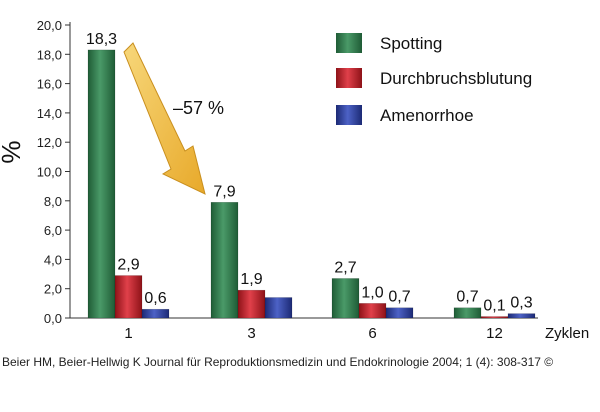 This screenshot has width=600, height=412. What do you see at coordinates (372, 292) in the screenshot?
I see `data-label: 1,0` at bounding box center [372, 292].